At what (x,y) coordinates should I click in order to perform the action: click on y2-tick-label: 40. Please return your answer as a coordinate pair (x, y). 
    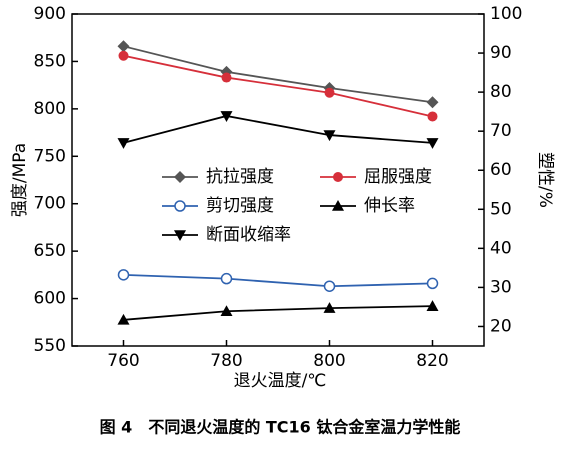
    Looking at the image, I should click on (501, 248).